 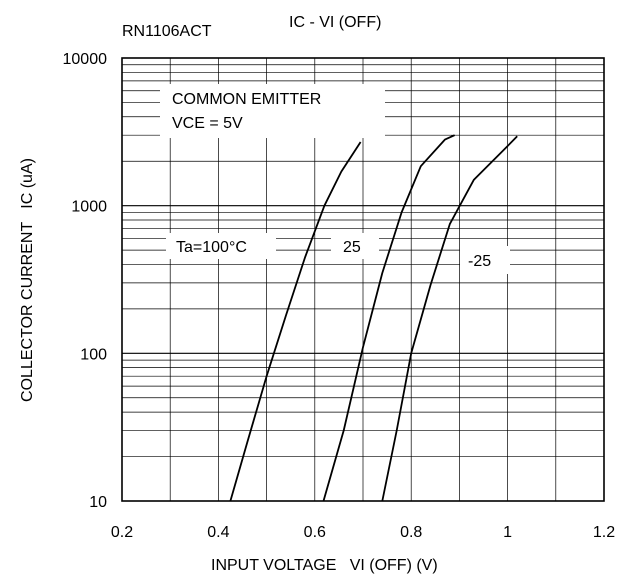 I want to click on y-tick-labels: 10 100 1000 10000, so click(x=85, y=281).